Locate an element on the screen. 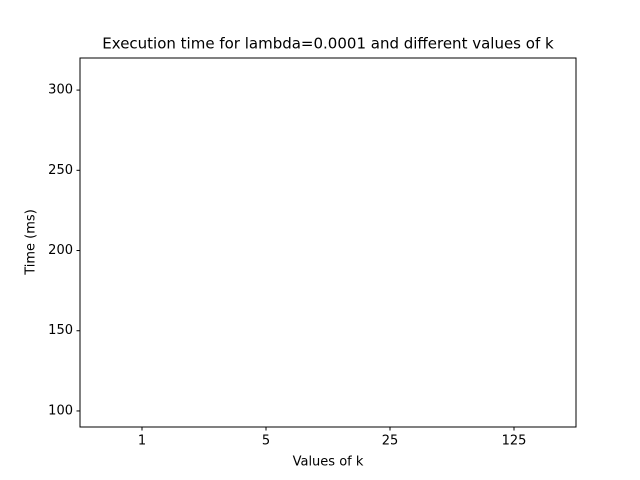 This screenshot has height=480, width=640. y-tick-label: 300 is located at coordinates (60, 90).